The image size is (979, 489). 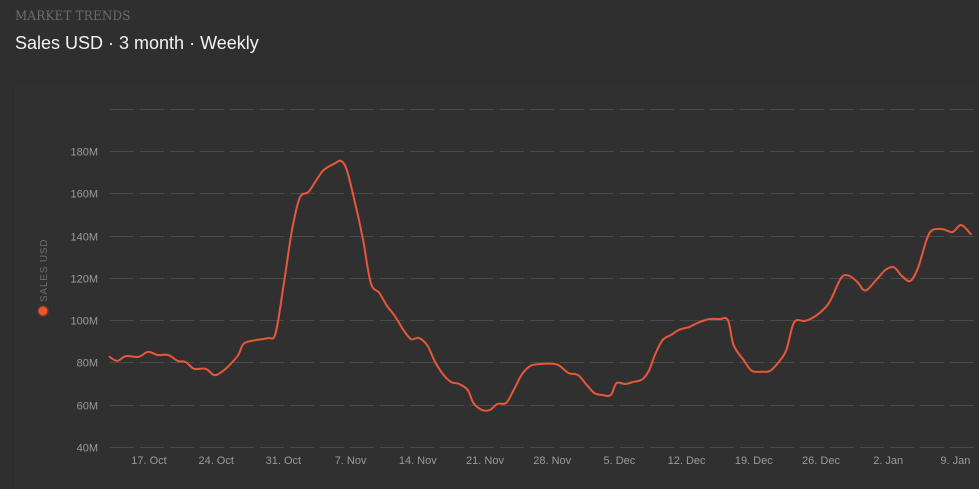 I want to click on x-tick-label: 19. Dec, so click(x=754, y=461).